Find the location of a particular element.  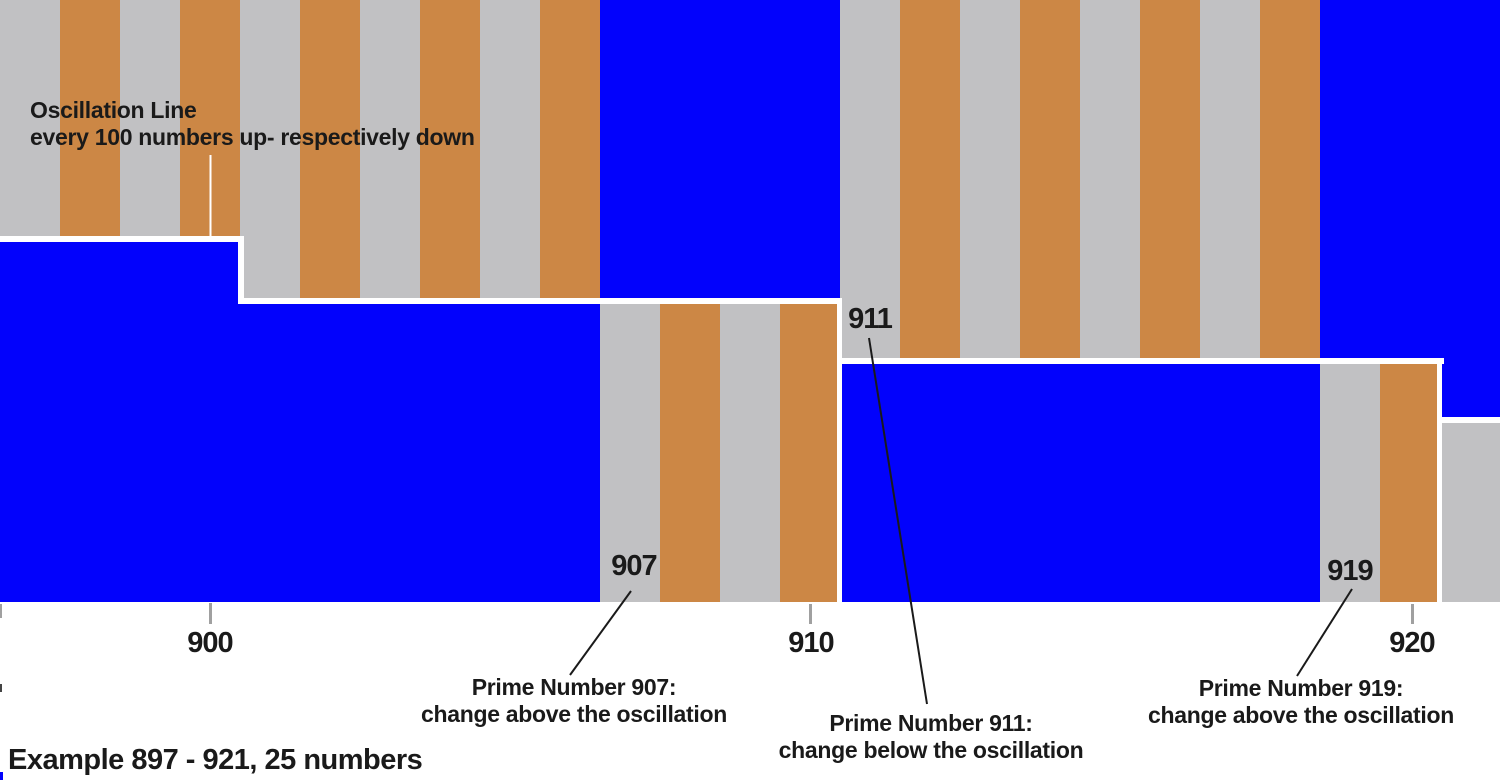

annotation-919-line1: Prime Number 919: is located at coordinates (1301, 688).